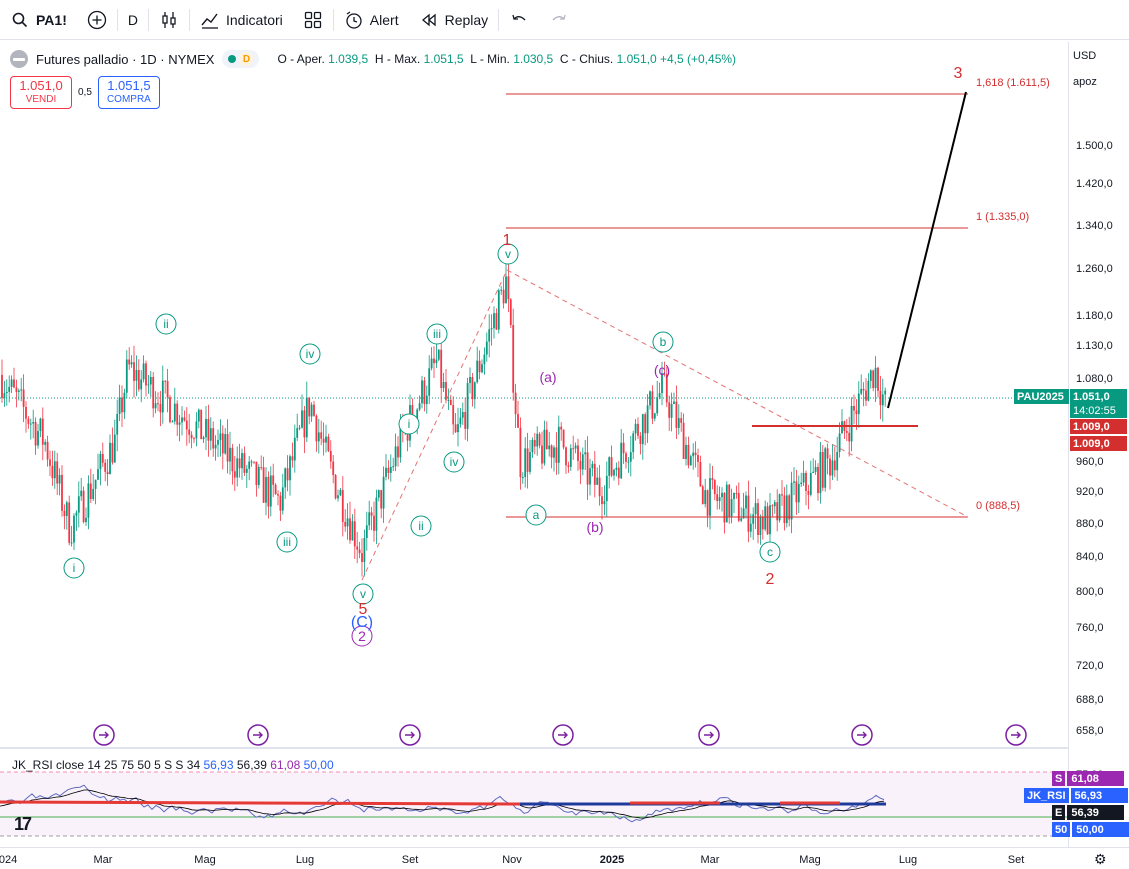 The width and height of the screenshot is (1129, 869). What do you see at coordinates (1076, 795) in the screenshot?
I see `rsi-value-tag: JK_RSI 56,93` at bounding box center [1076, 795].